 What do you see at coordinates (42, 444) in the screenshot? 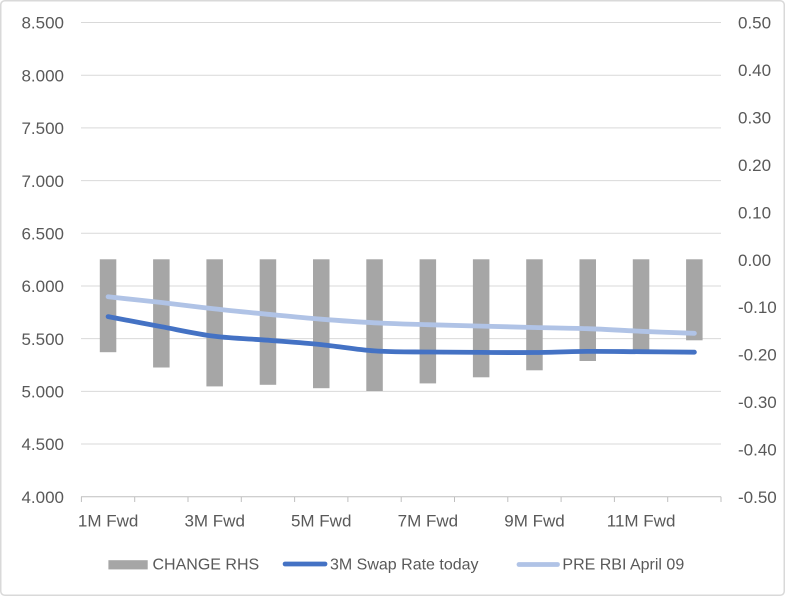
I see `svg-text: 4.500` at bounding box center [42, 444].